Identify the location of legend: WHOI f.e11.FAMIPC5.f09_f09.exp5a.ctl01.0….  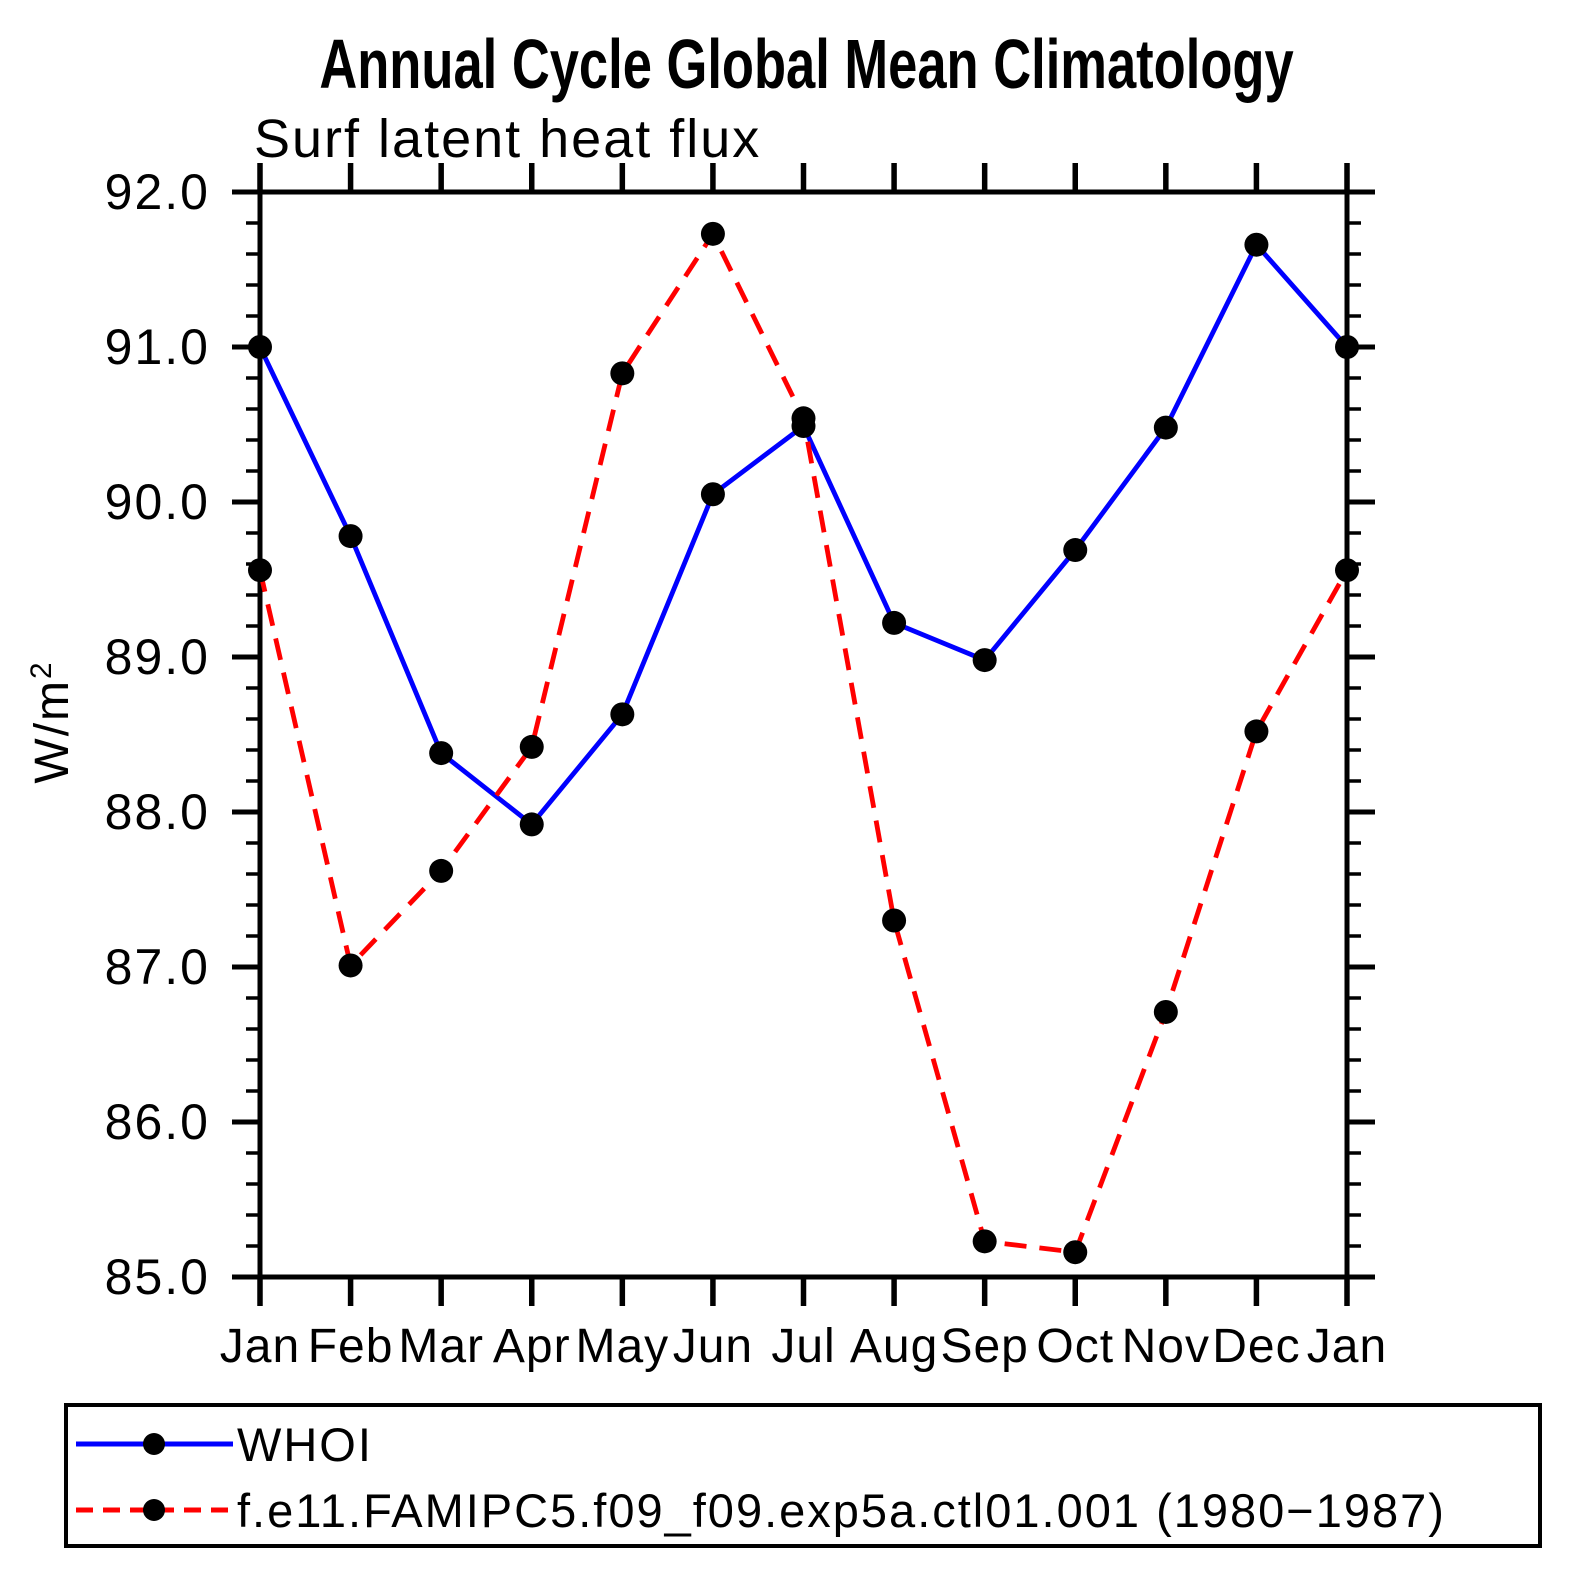
(803, 1475).